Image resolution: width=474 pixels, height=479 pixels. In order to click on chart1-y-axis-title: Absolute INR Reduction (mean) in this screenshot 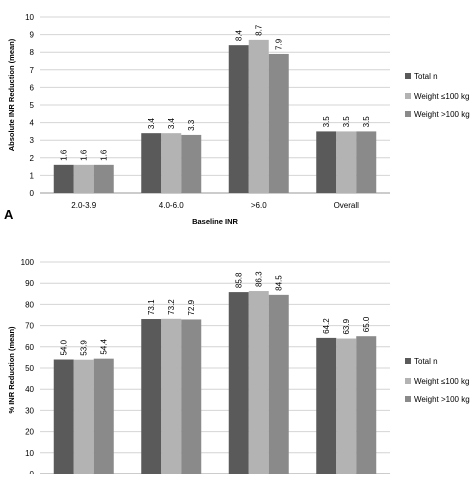, I will do `click(11, 94)`.